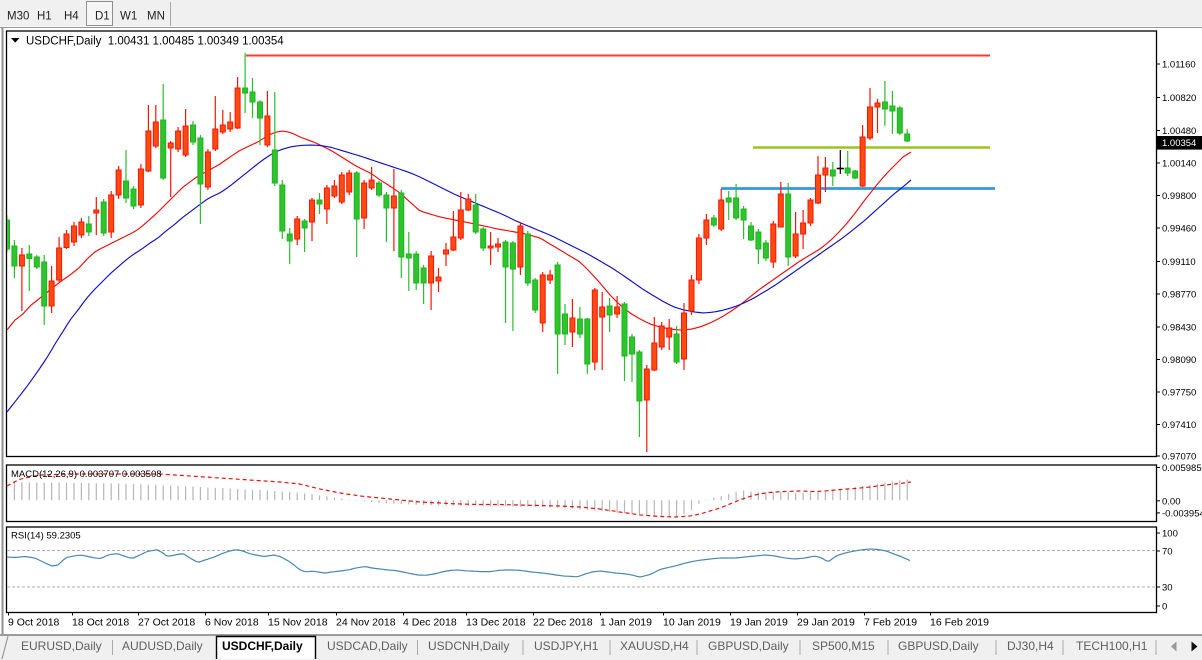 The width and height of the screenshot is (1202, 660). What do you see at coordinates (1179, 229) in the screenshot?
I see `svg-text: 0.99460` at bounding box center [1179, 229].